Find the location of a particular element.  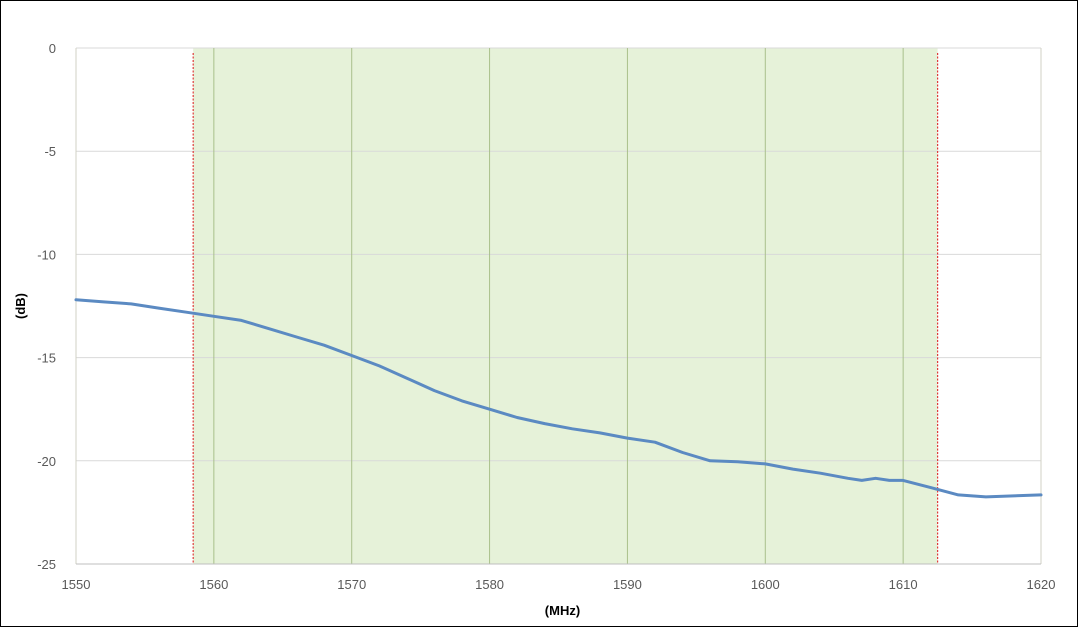

y-tick-label: -20 is located at coordinates (46, 461).